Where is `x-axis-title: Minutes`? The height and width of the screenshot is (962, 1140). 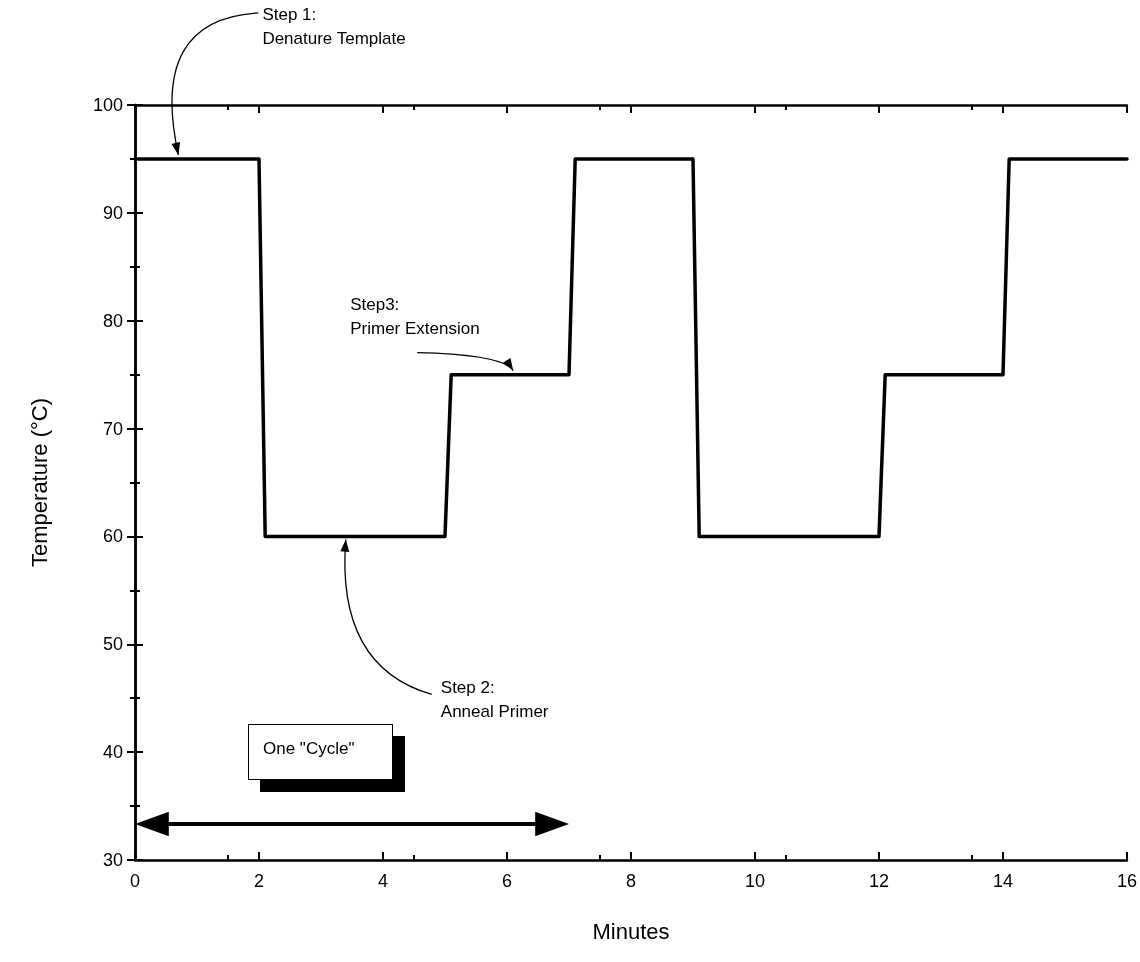
x-axis-title: Minutes is located at coordinates (631, 931).